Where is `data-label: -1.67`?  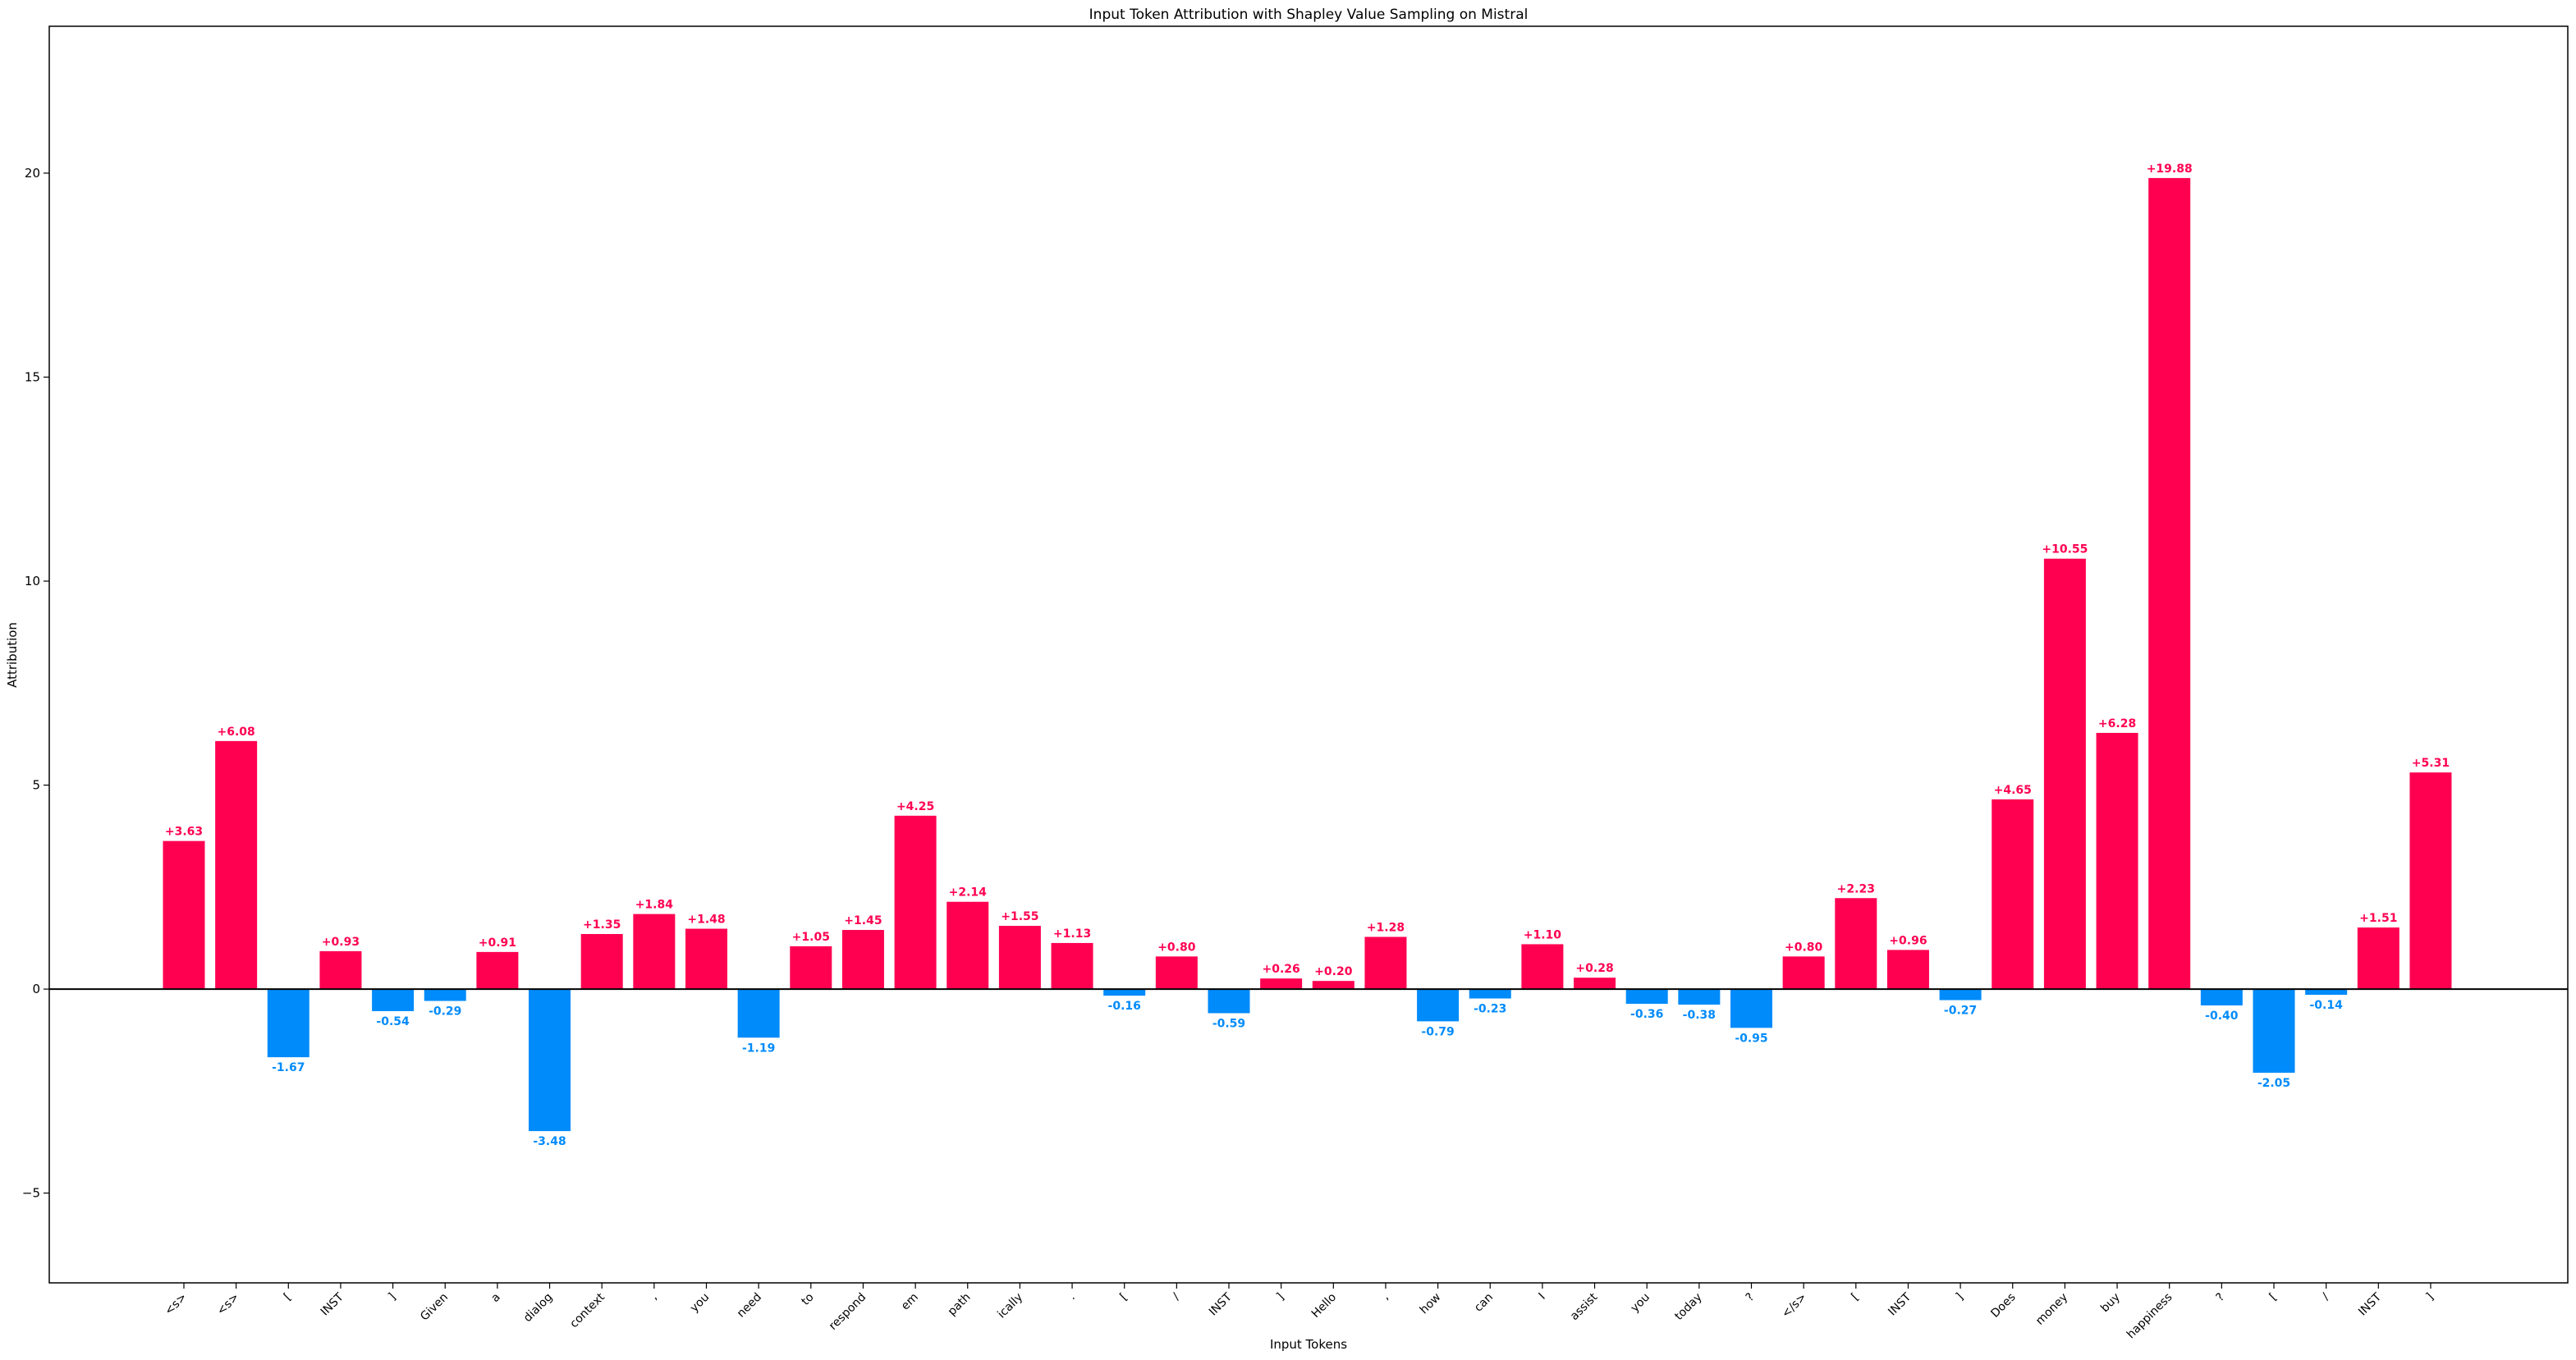 data-label: -1.67 is located at coordinates (288, 1067).